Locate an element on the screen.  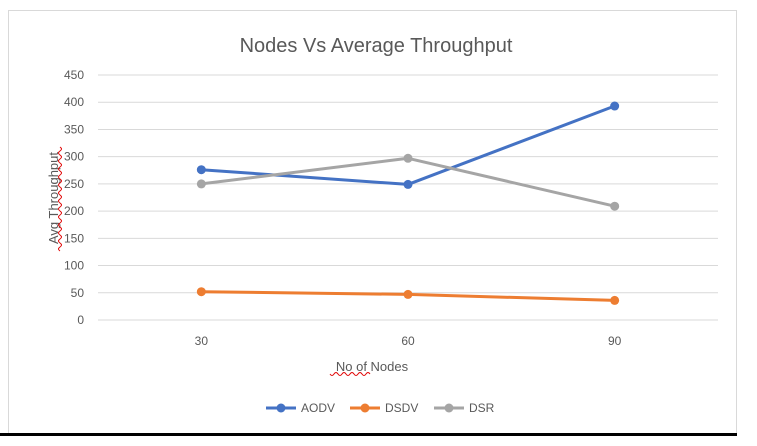
y-tick-label: 400 is located at coordinates (74, 102).